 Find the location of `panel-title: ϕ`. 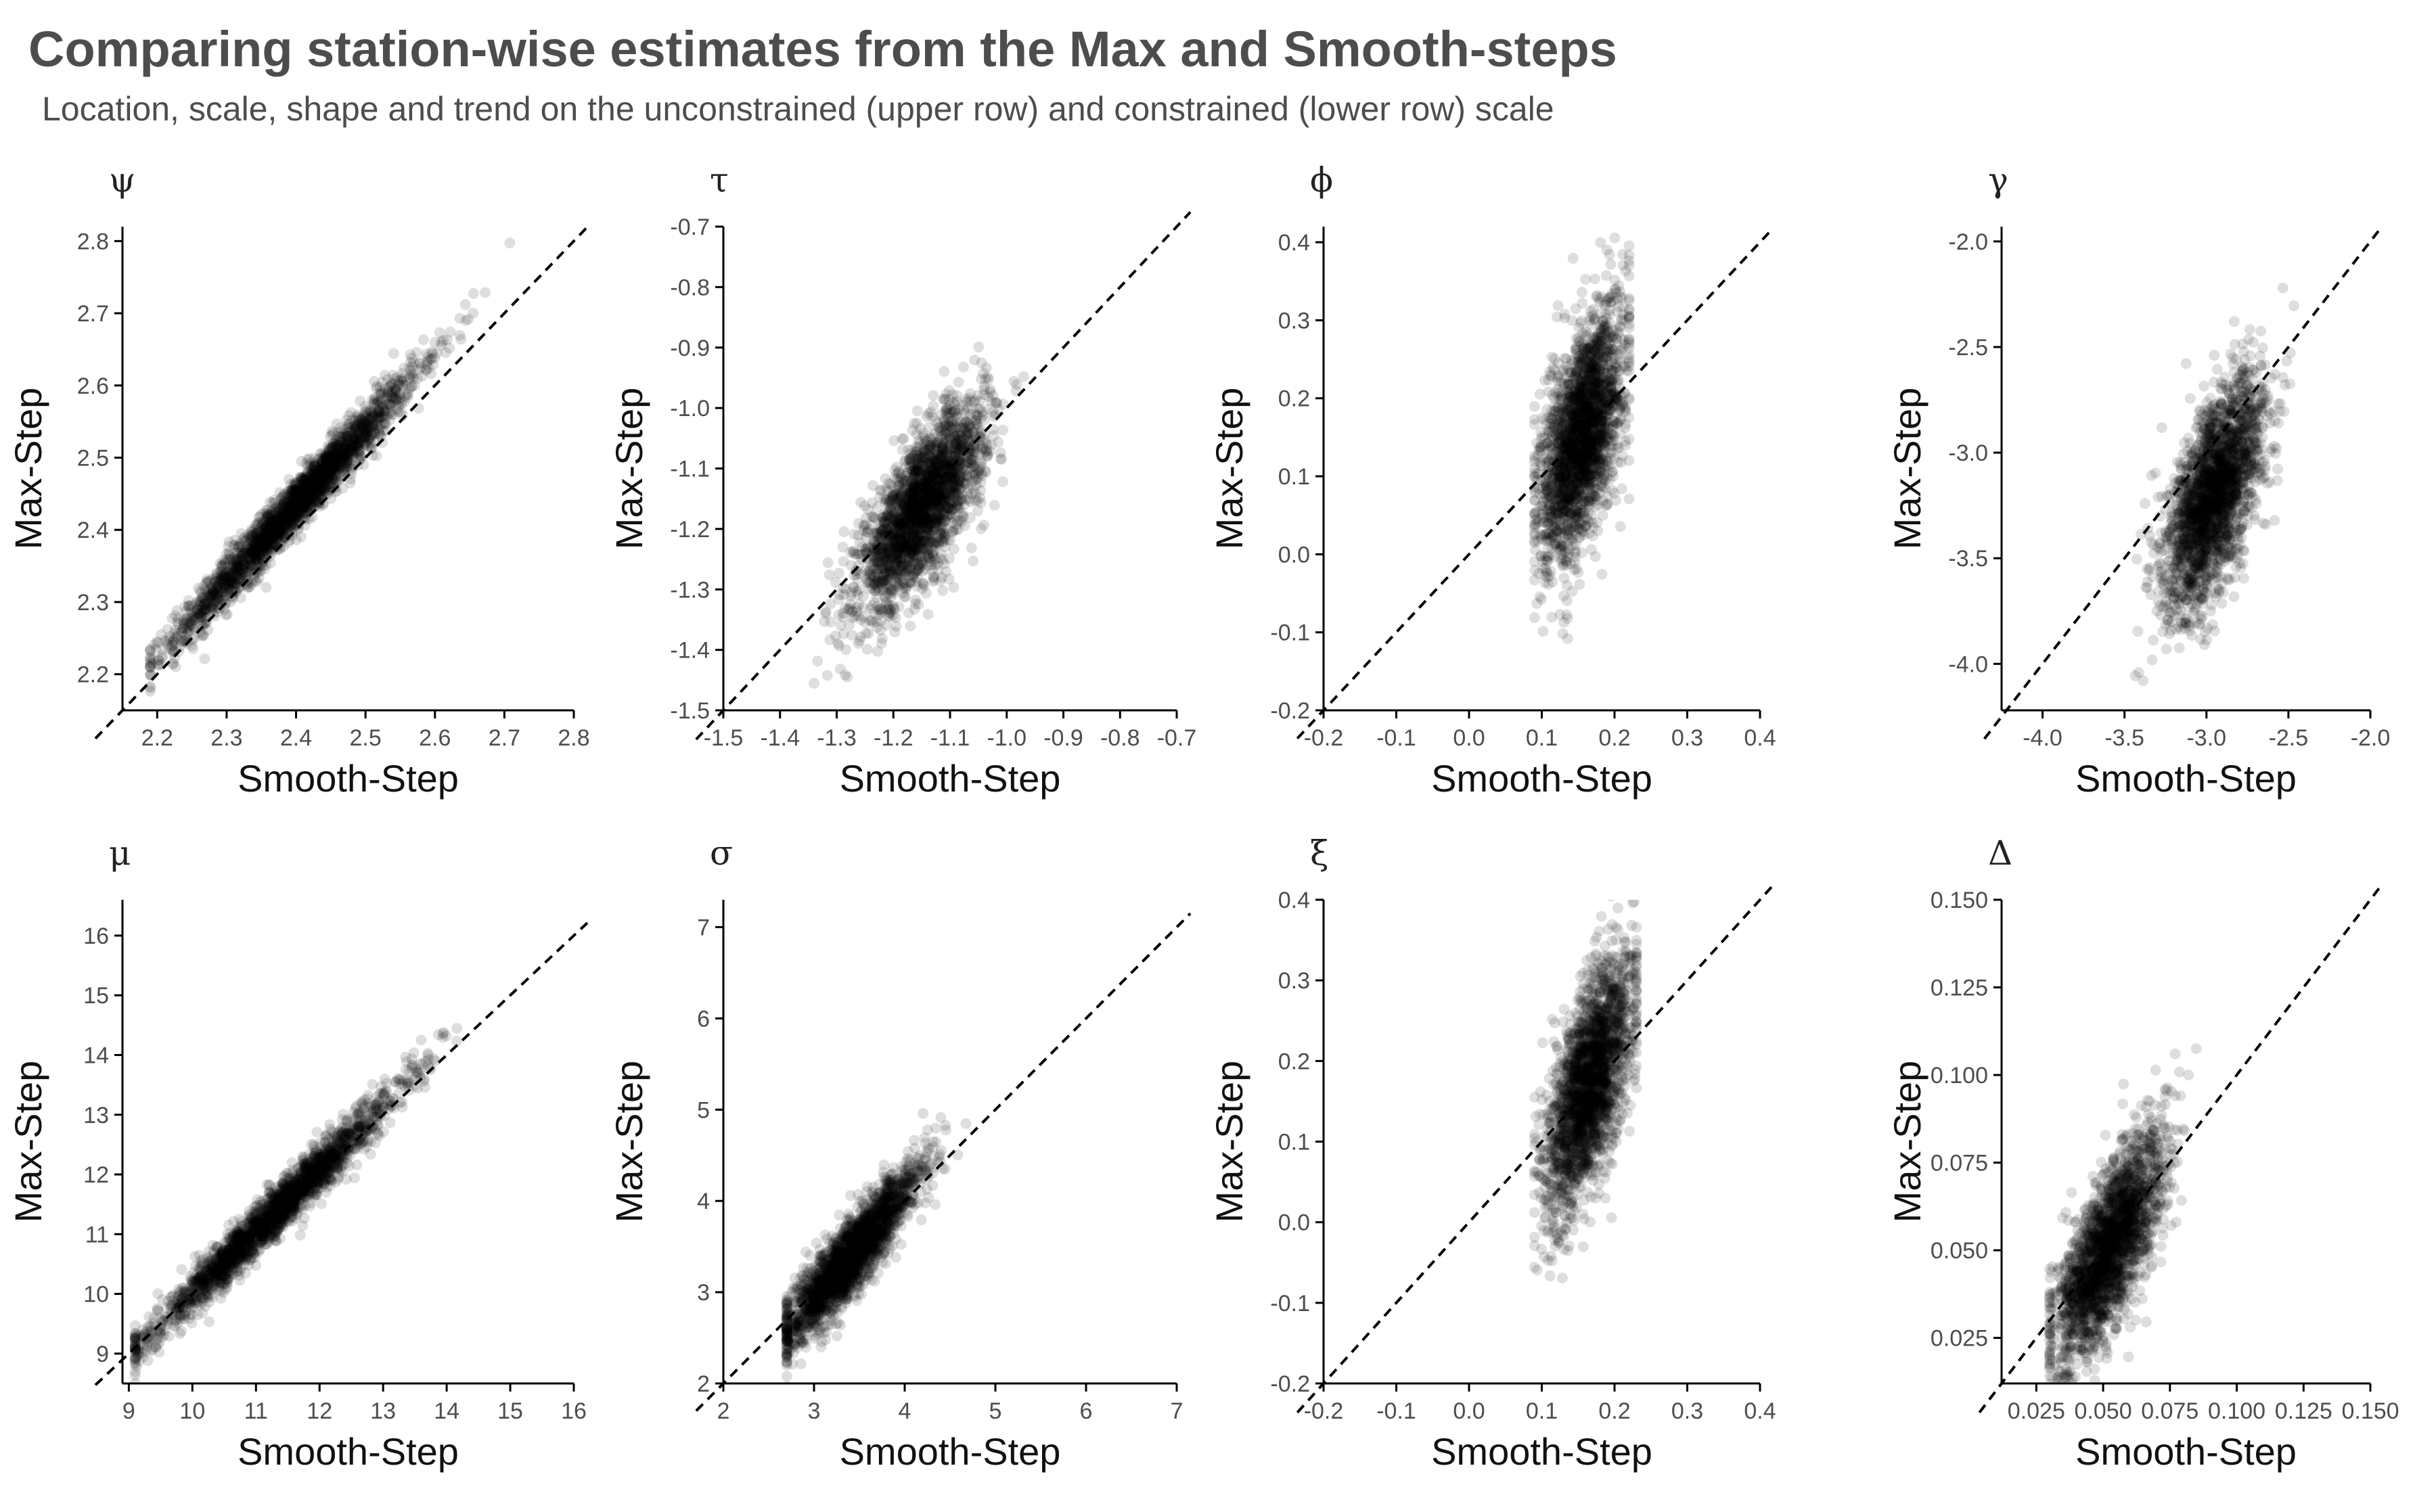

panel-title: ϕ is located at coordinates (1321, 180).